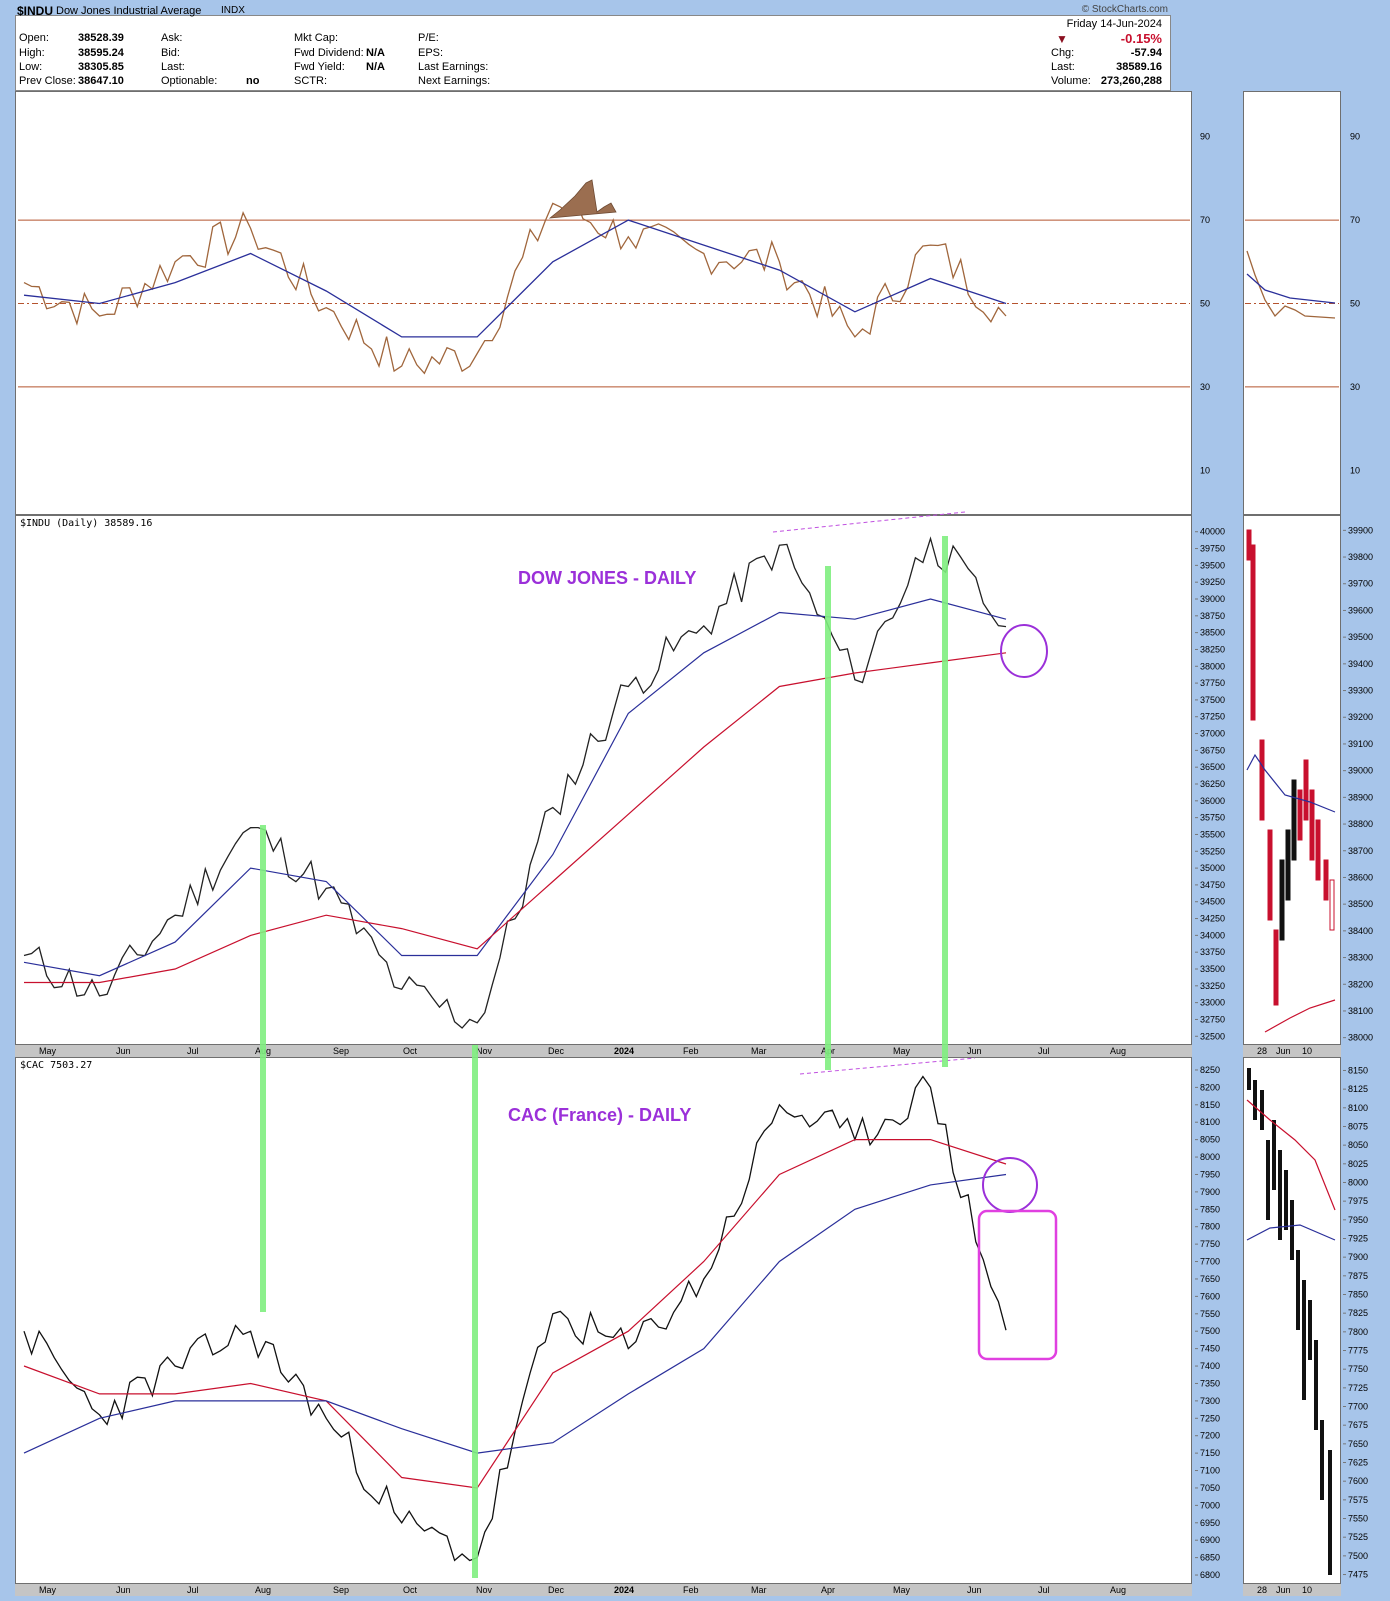 The width and height of the screenshot is (1390, 1601). What do you see at coordinates (1355, 220) in the screenshot?
I see `rsi-zoom-tick: 70` at bounding box center [1355, 220].